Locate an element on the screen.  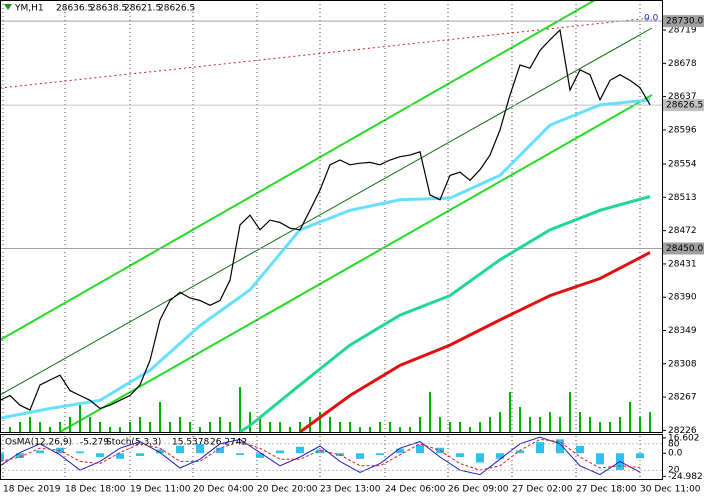
header-high: 28638.5 is located at coordinates (108, 9).